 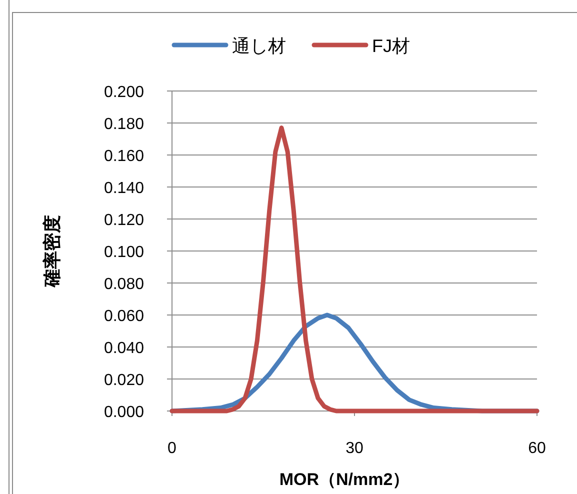 I want to click on y-tick-label: 0.000, so click(x=124, y=412).